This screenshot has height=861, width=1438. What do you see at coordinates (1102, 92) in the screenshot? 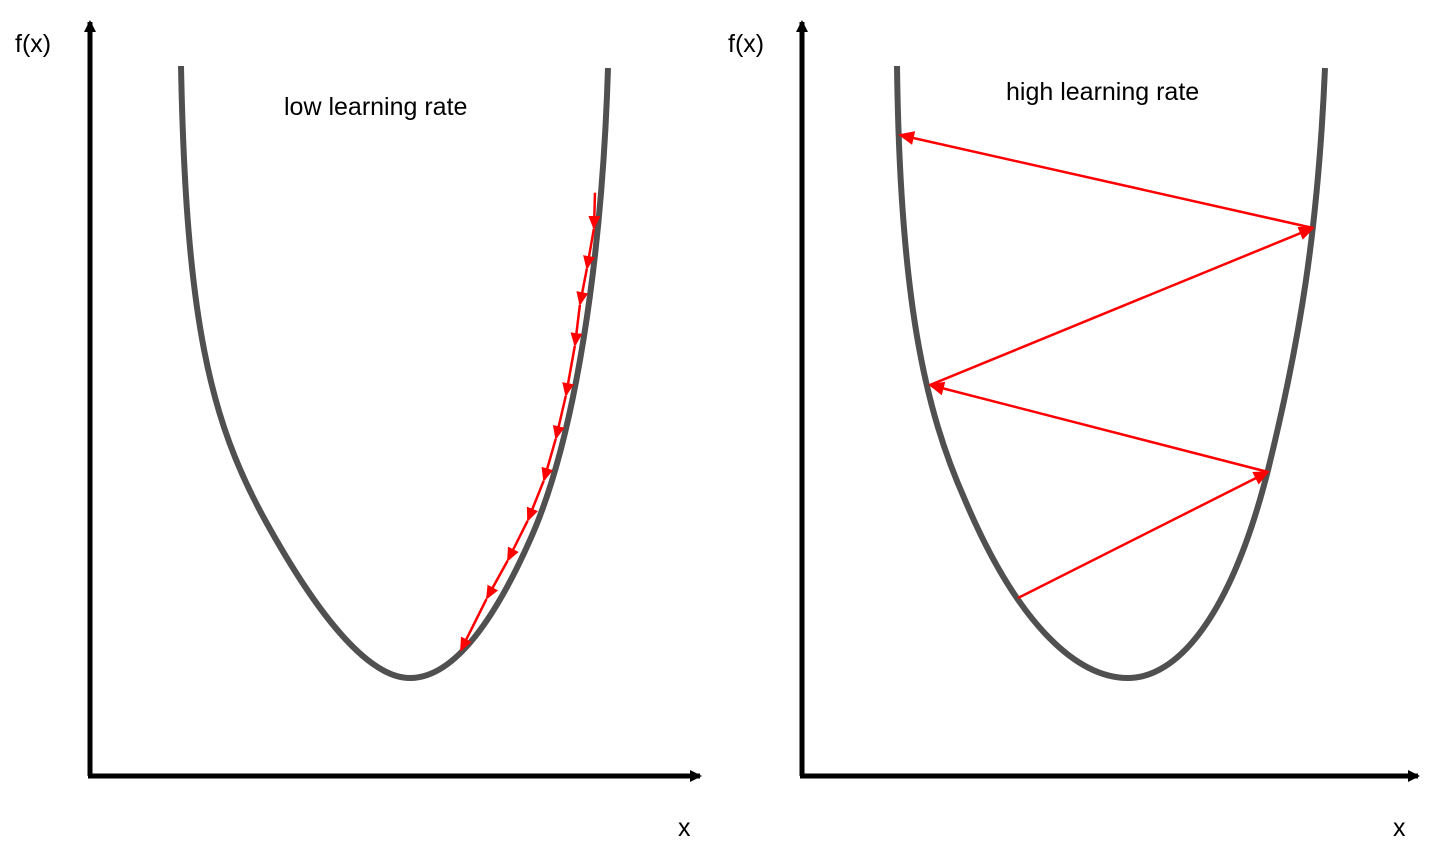
I see `panel-title: high learning rate` at bounding box center [1102, 92].